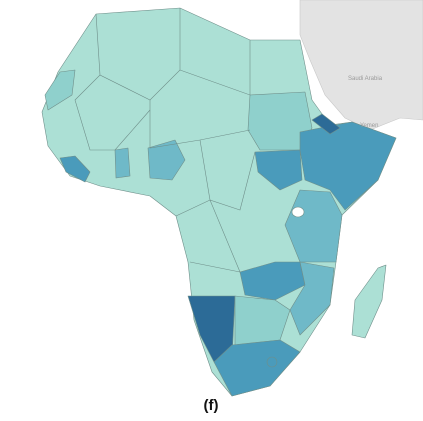 Image resolution: width=423 pixels, height=421 pixels. Describe the element at coordinates (369, 301) in the screenshot. I see `madagascar` at that location.